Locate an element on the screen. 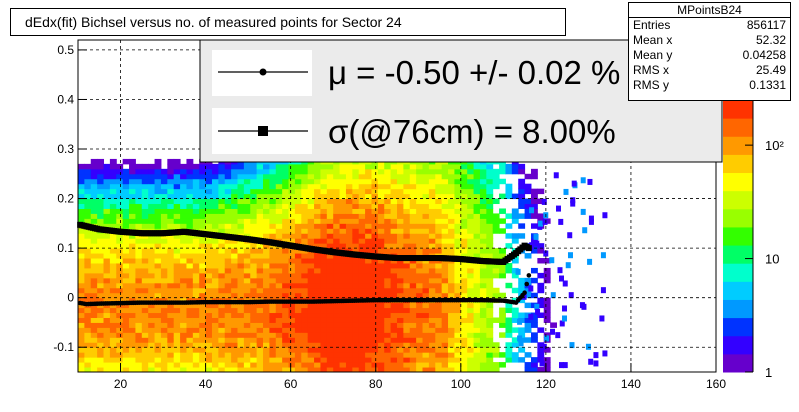 The image size is (799, 412). stats-value: 25.49 is located at coordinates (770, 70).